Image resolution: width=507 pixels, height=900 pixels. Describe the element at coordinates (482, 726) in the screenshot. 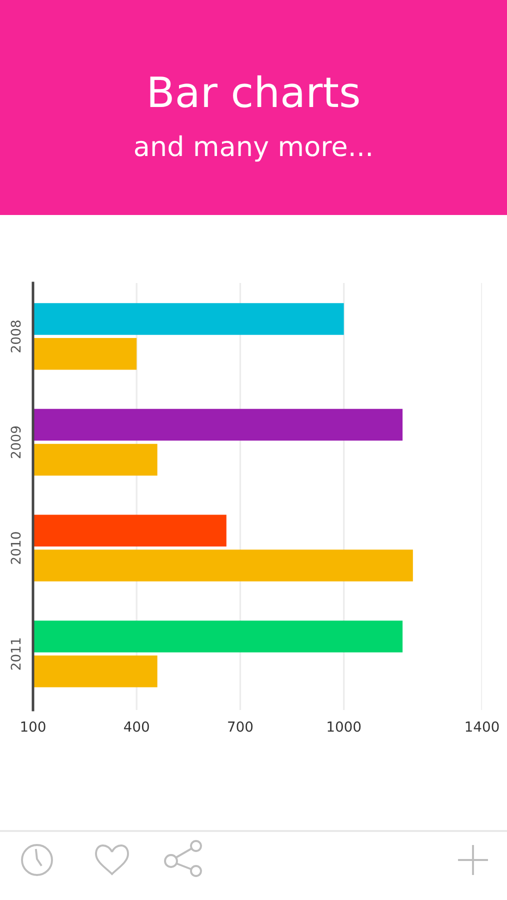

I see `x-tick-label: 1400` at that location.